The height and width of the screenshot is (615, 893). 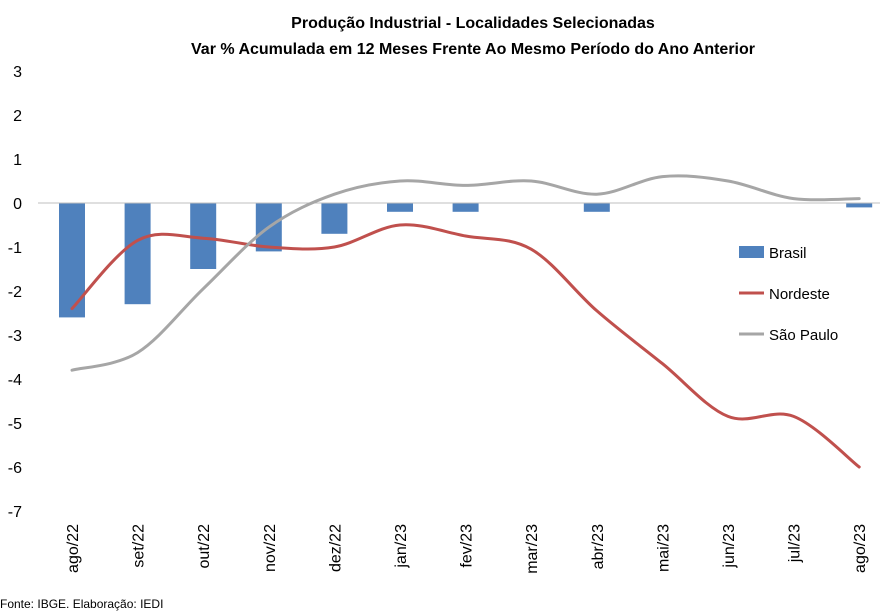 I want to click on y-tick-label: -2, so click(x=15, y=292).